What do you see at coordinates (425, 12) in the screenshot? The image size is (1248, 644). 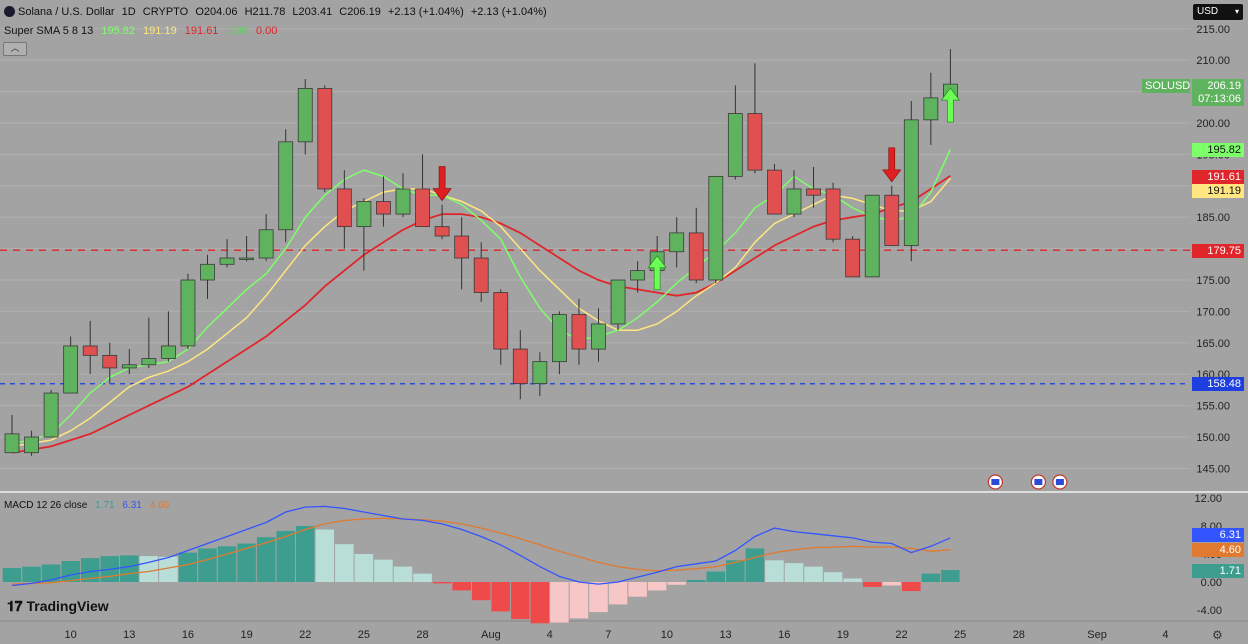 I see `change-value: +2.13 (+1.04%)` at bounding box center [425, 12].